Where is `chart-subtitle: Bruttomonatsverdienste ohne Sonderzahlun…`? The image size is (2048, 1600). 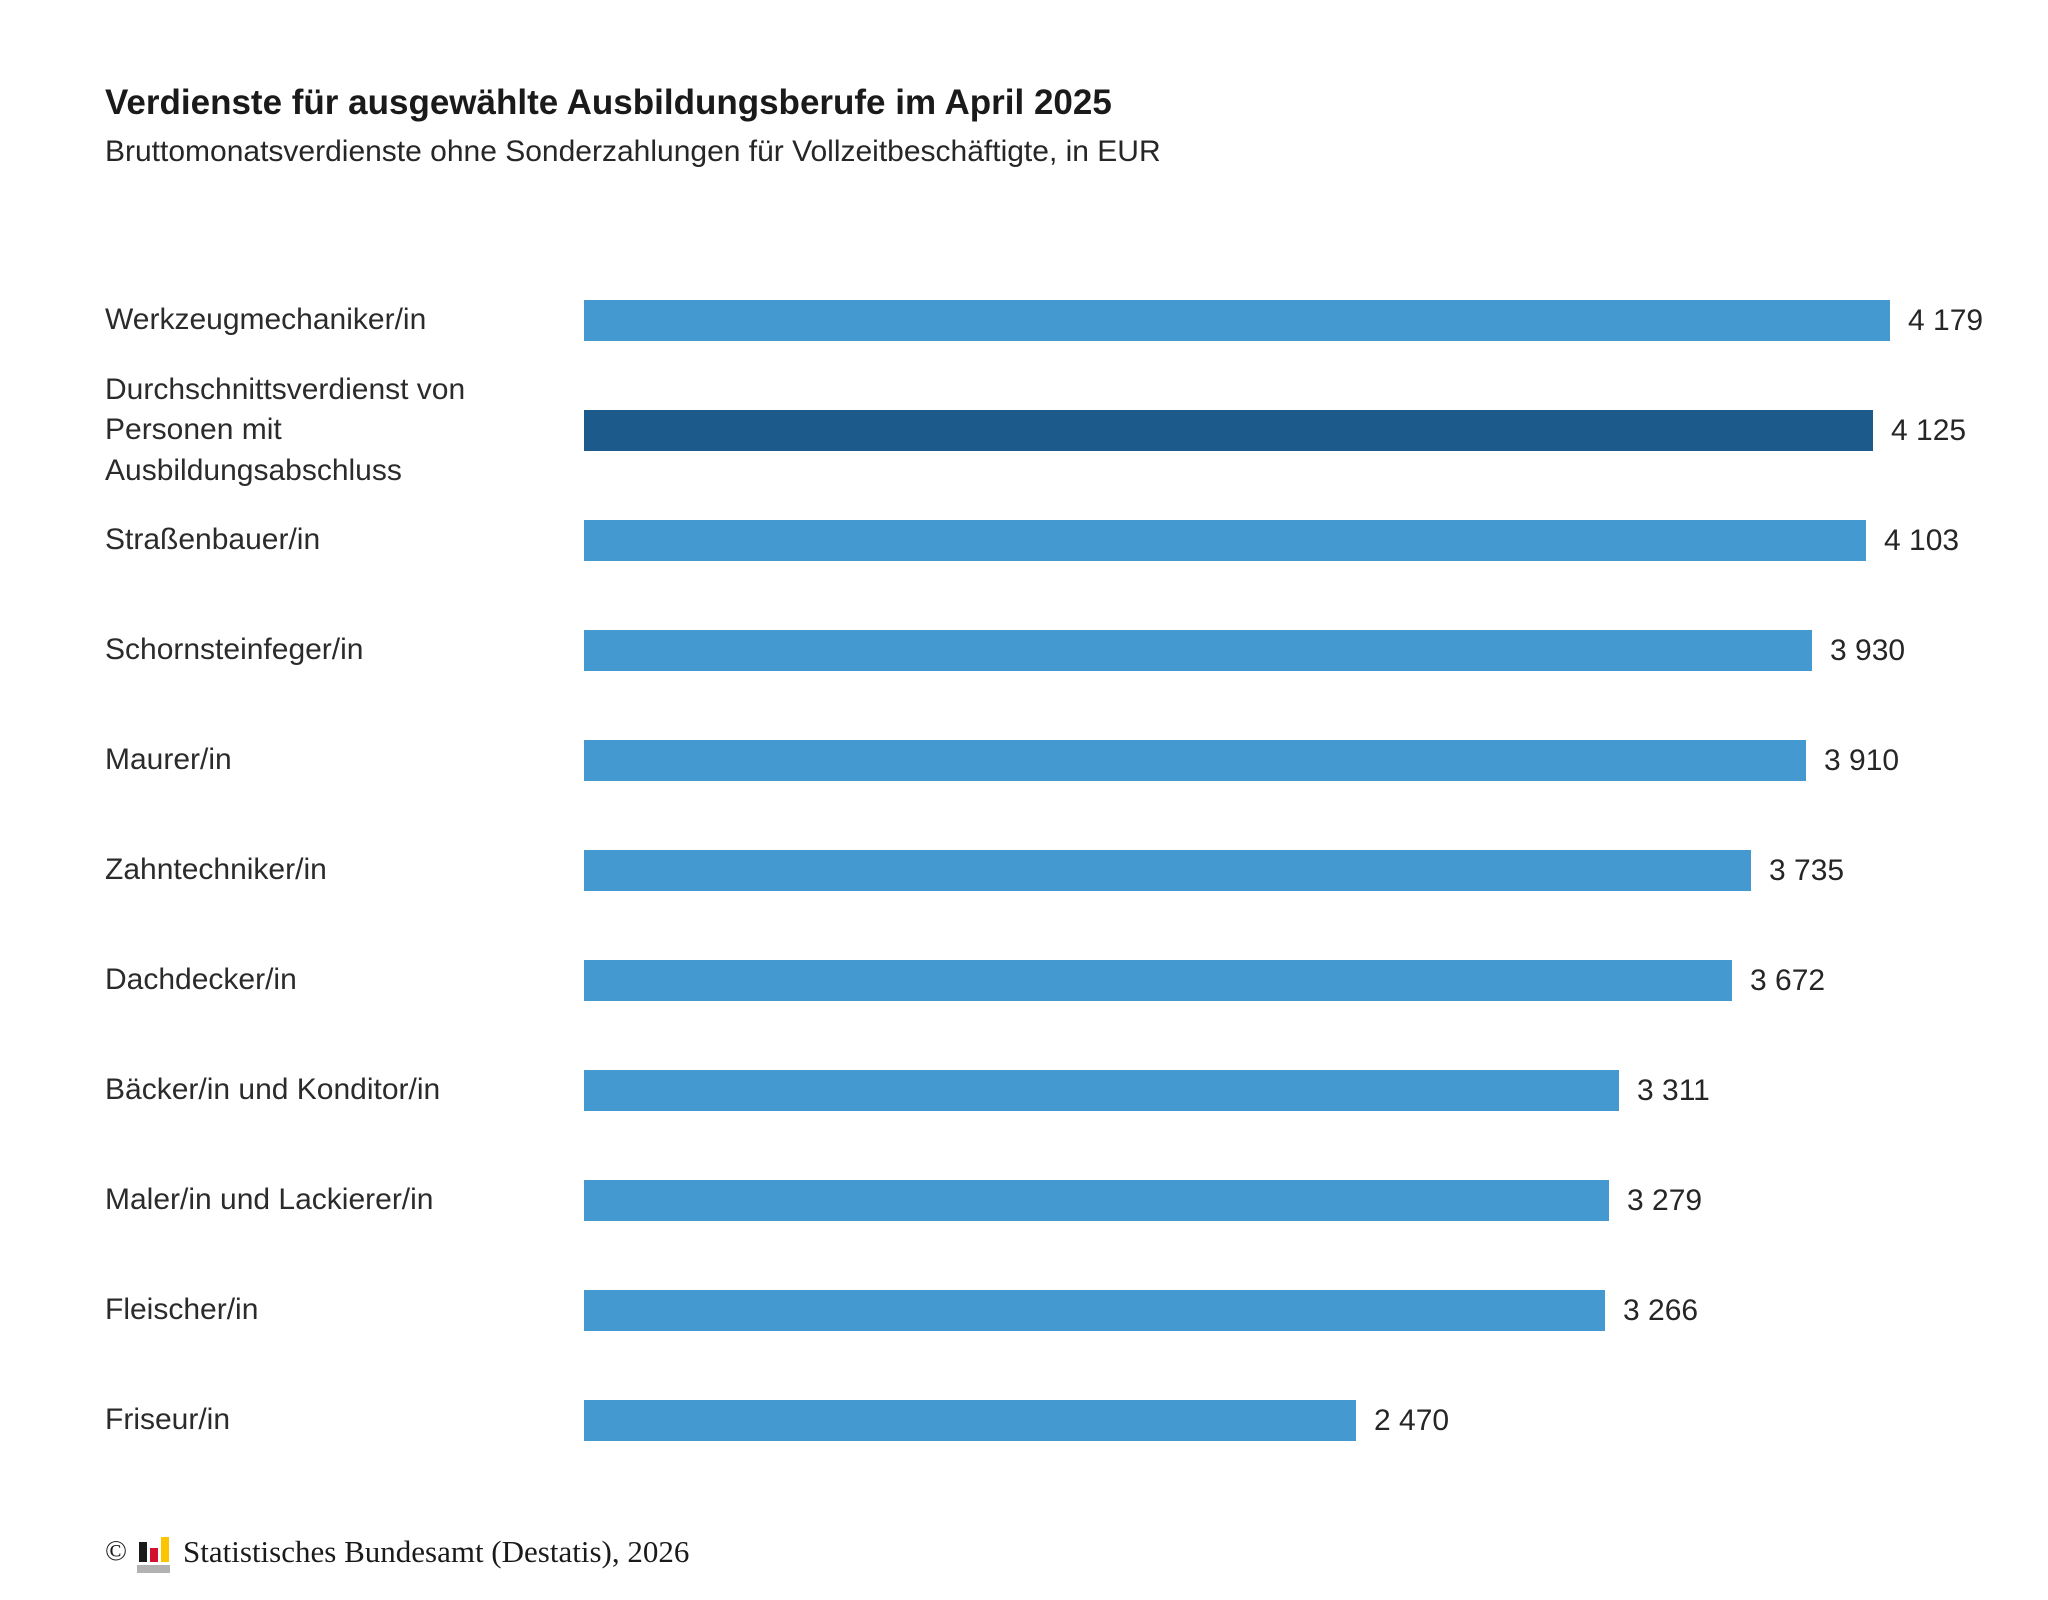
chart-subtitle: Bruttomonatsverdienste ohne Sonderzahlun… is located at coordinates (633, 151).